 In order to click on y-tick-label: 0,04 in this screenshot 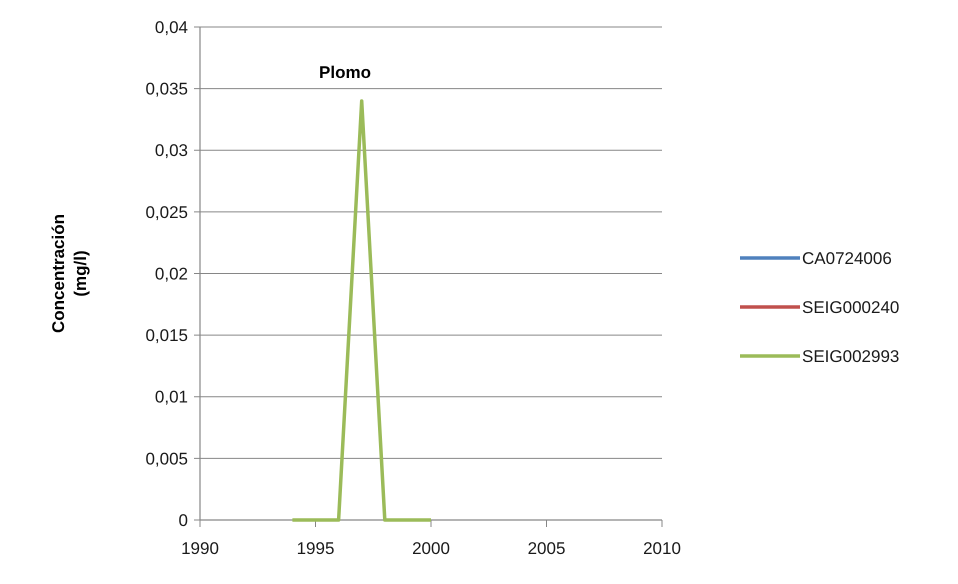, I will do `click(171, 27)`.